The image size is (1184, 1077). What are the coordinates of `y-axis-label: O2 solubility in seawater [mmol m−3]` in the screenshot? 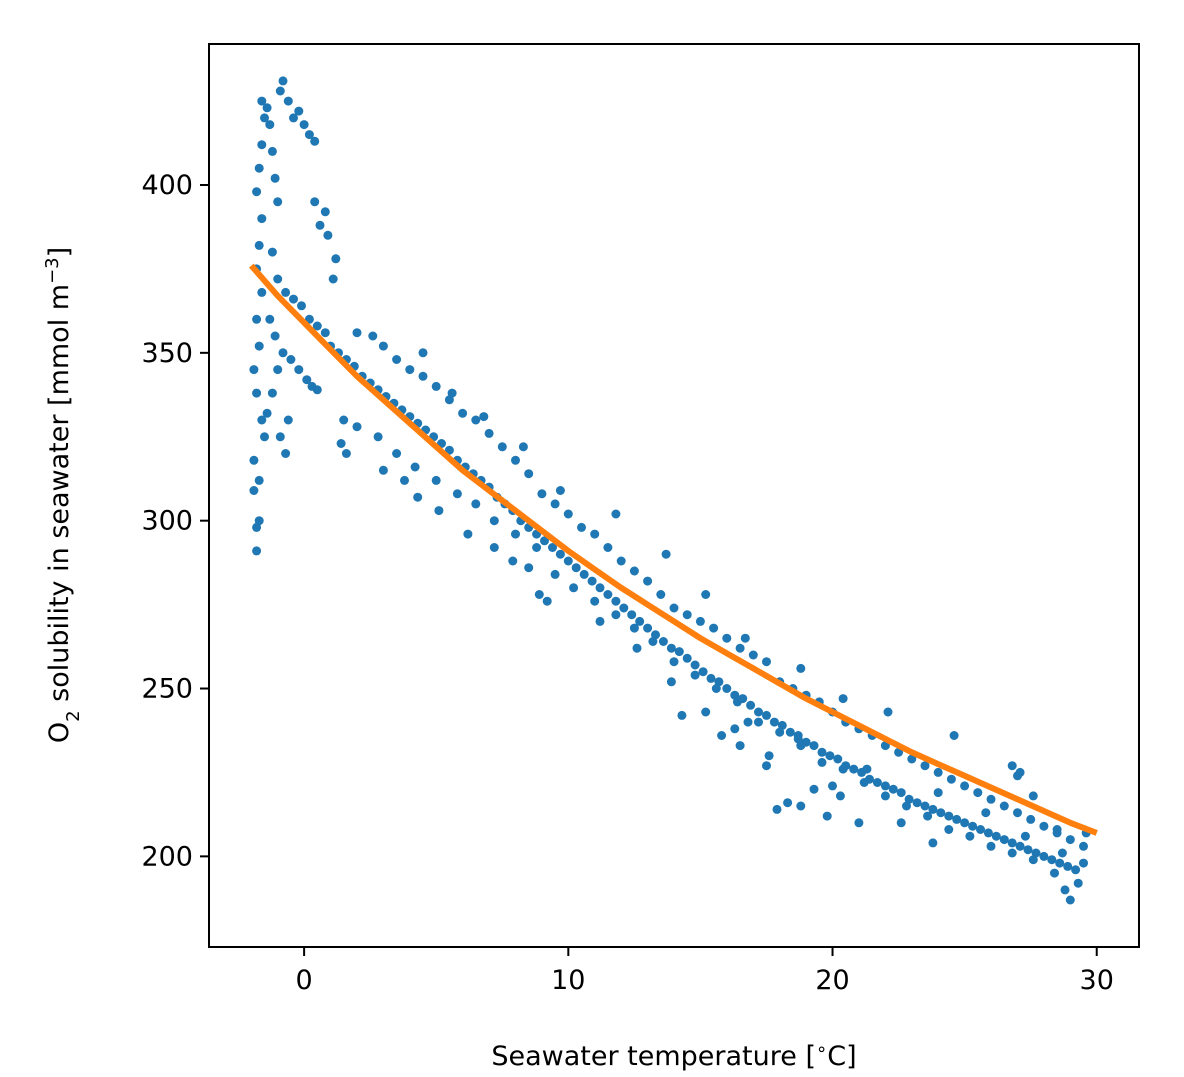 It's located at (63, 495).